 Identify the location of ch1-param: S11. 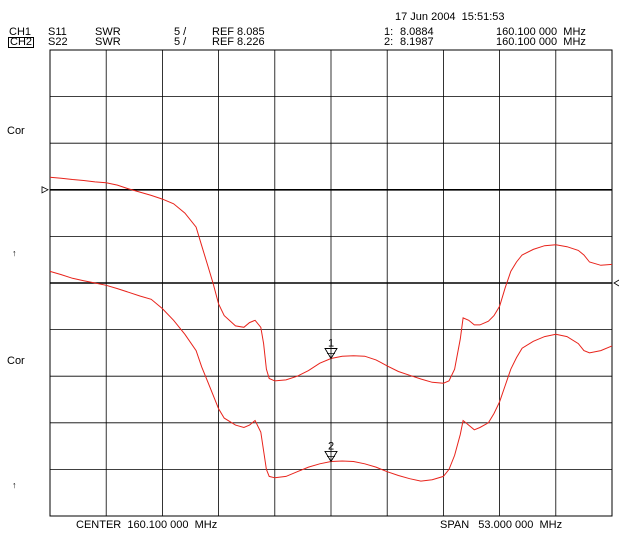
(57, 32).